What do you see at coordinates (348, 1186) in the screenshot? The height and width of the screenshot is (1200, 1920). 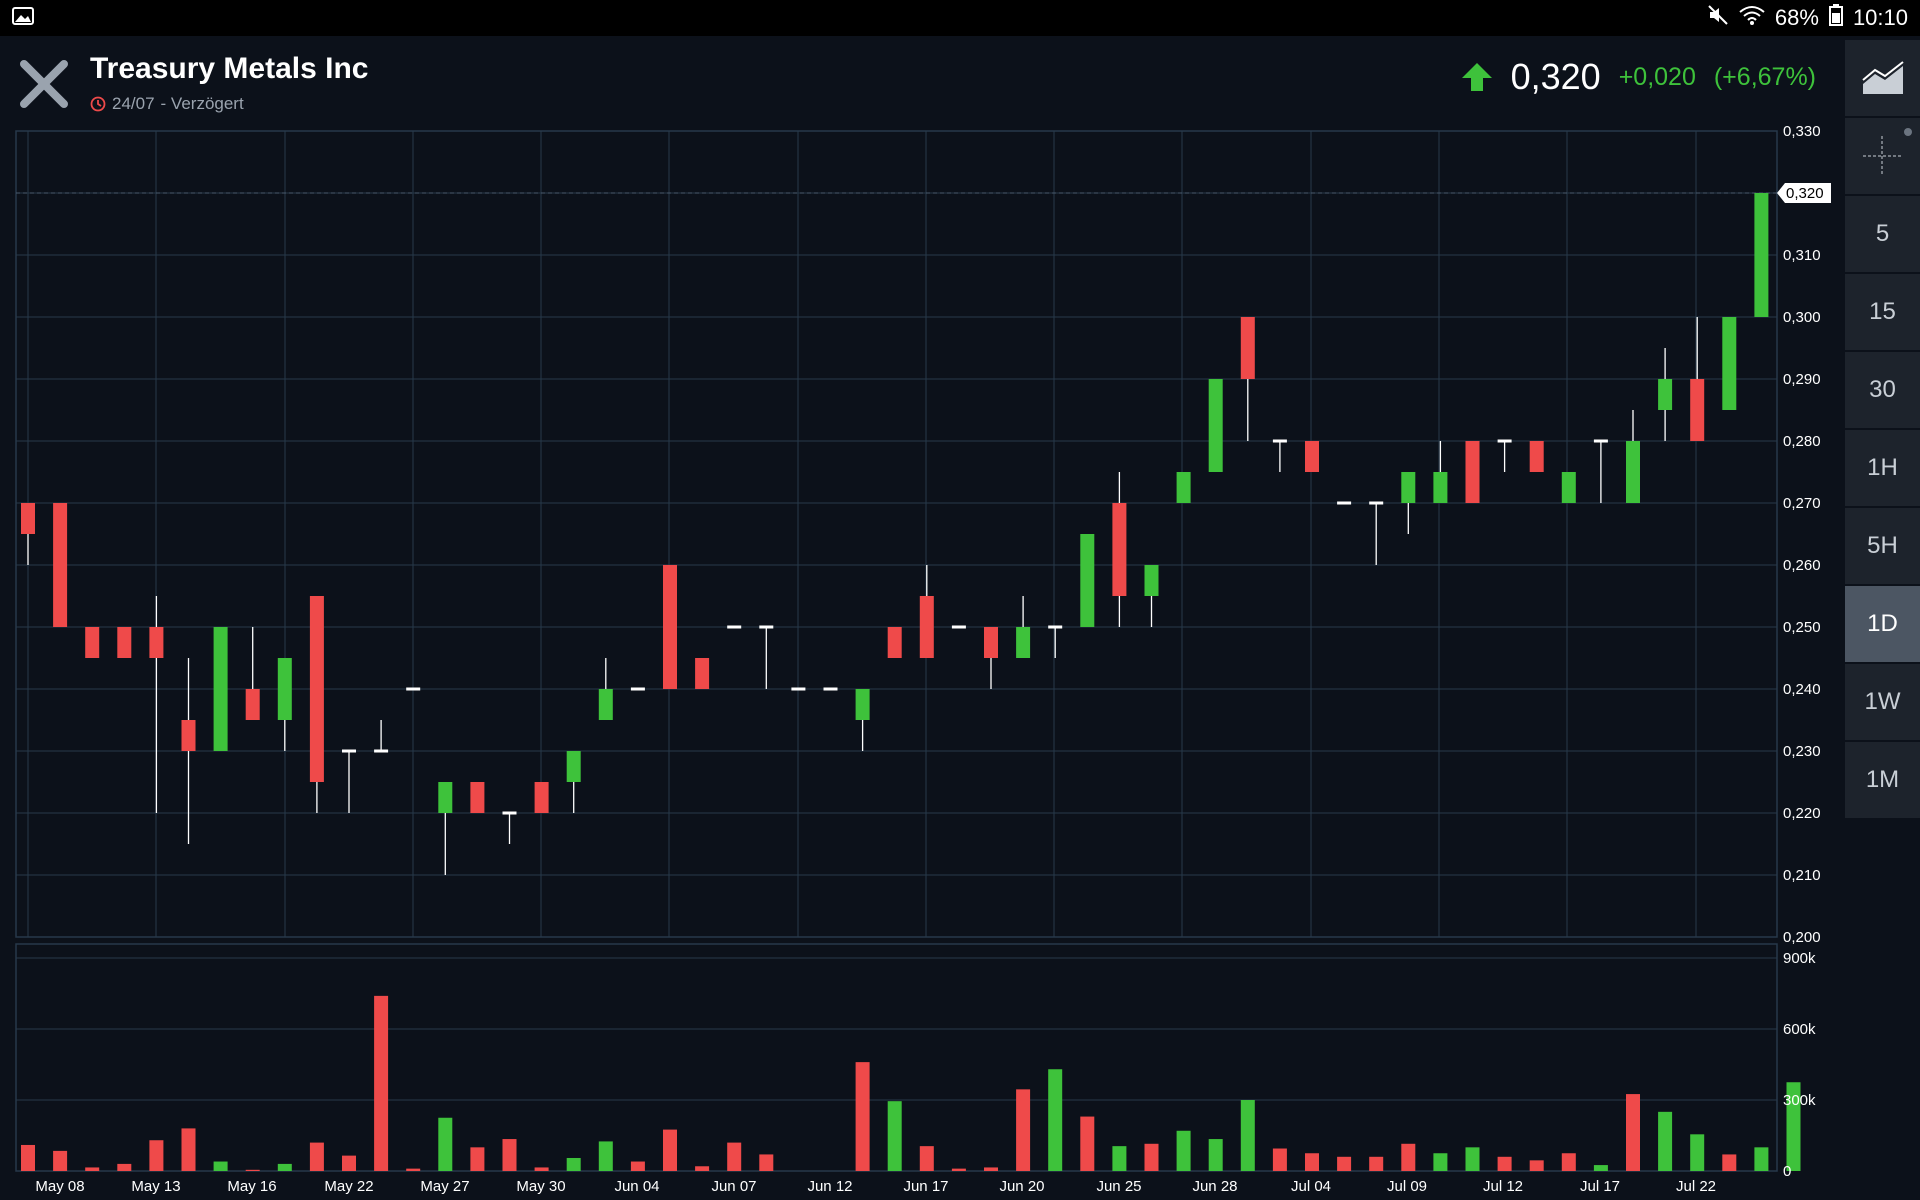 I see `x-tick-label: May 22` at bounding box center [348, 1186].